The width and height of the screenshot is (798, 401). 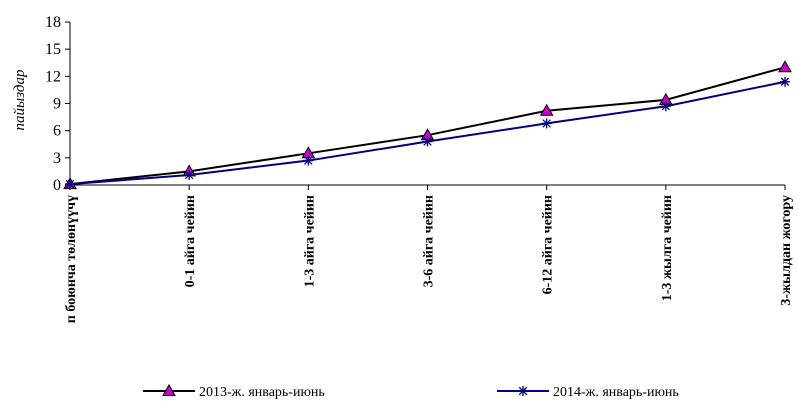 I want to click on y-tick-label: 18, so click(x=53, y=22).